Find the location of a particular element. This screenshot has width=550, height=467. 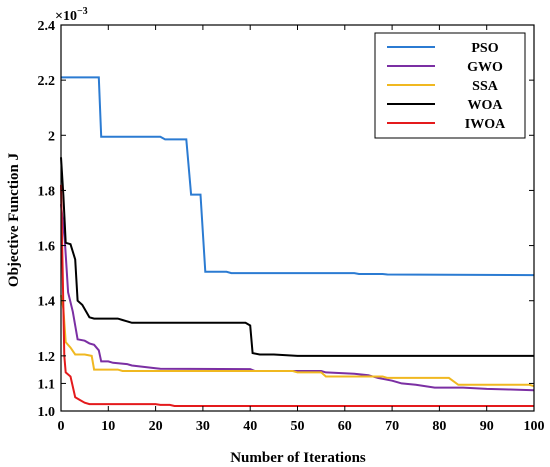

legend-label-gwo: GWO is located at coordinates (485, 67).